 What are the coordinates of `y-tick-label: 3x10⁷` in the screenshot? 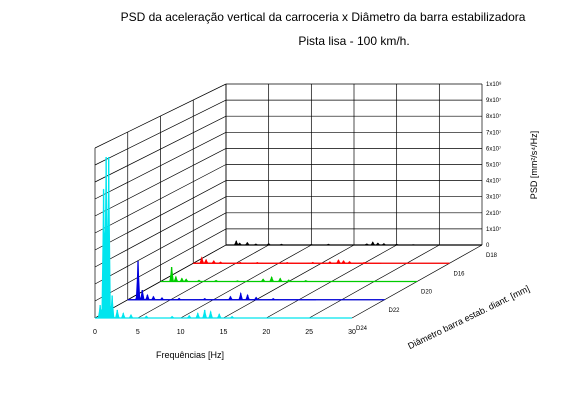 It's located at (493, 197).